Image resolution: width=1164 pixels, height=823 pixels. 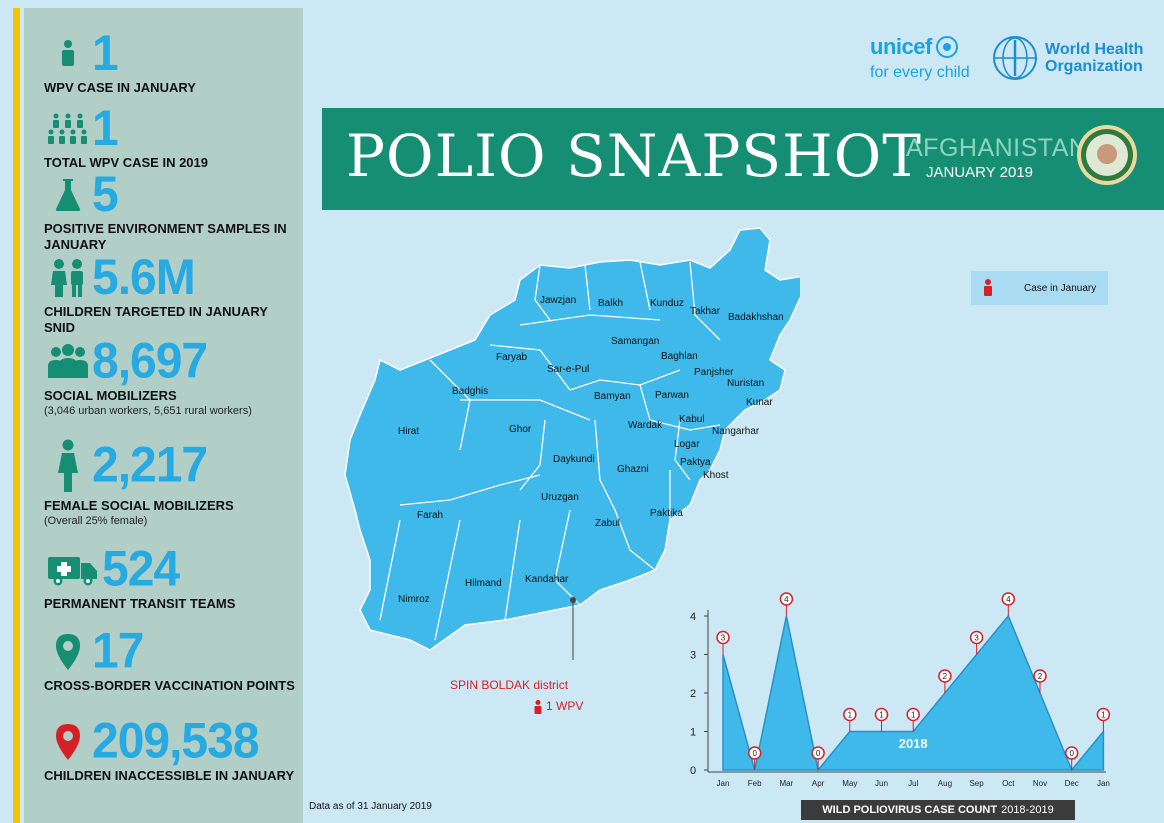 What do you see at coordinates (574, 459) in the screenshot?
I see `province-label: Daykundi` at bounding box center [574, 459].